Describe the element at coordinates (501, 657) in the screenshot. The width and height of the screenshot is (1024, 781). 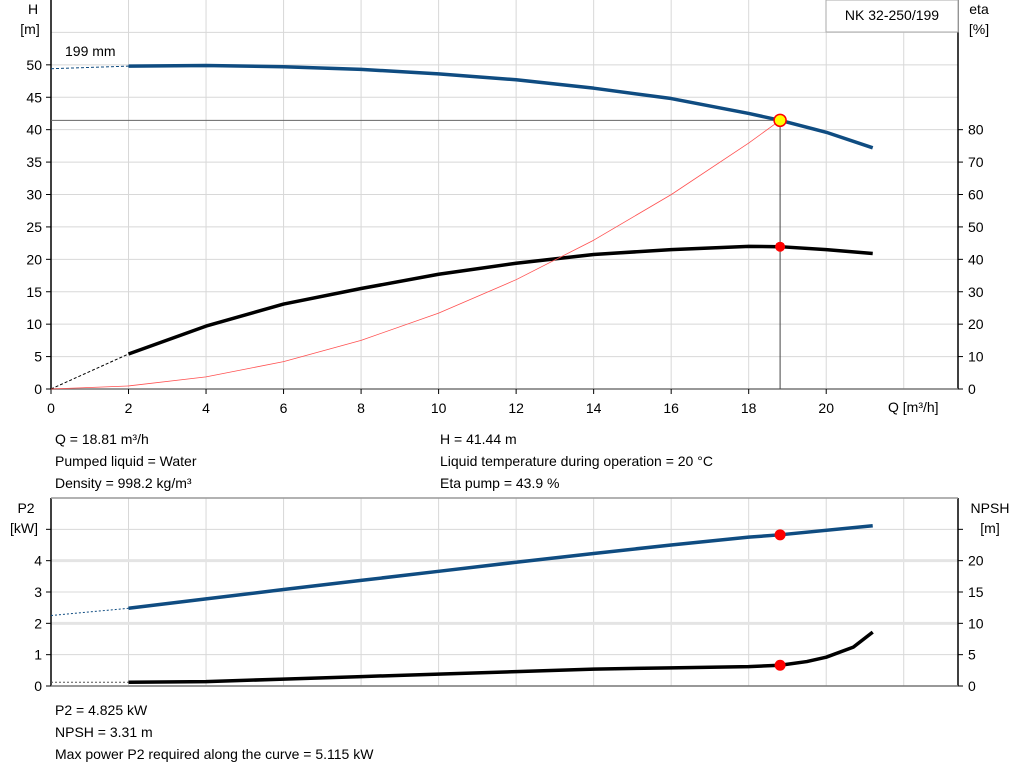
I see `npsh-curve` at that location.